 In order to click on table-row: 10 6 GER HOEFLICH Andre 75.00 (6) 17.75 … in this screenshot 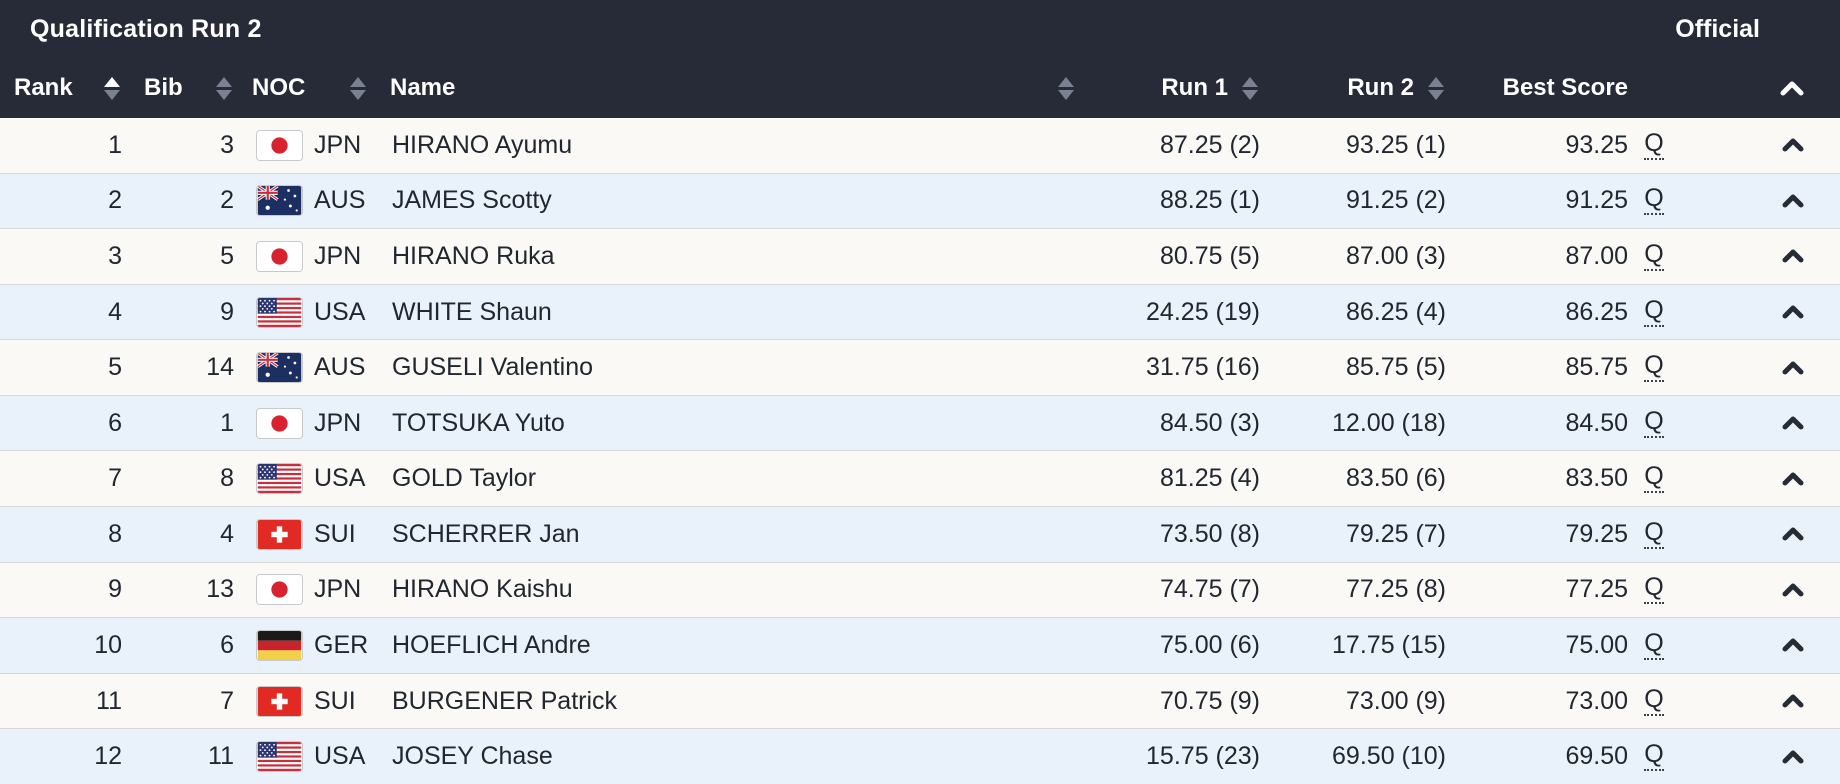, I will do `click(920, 645)`.